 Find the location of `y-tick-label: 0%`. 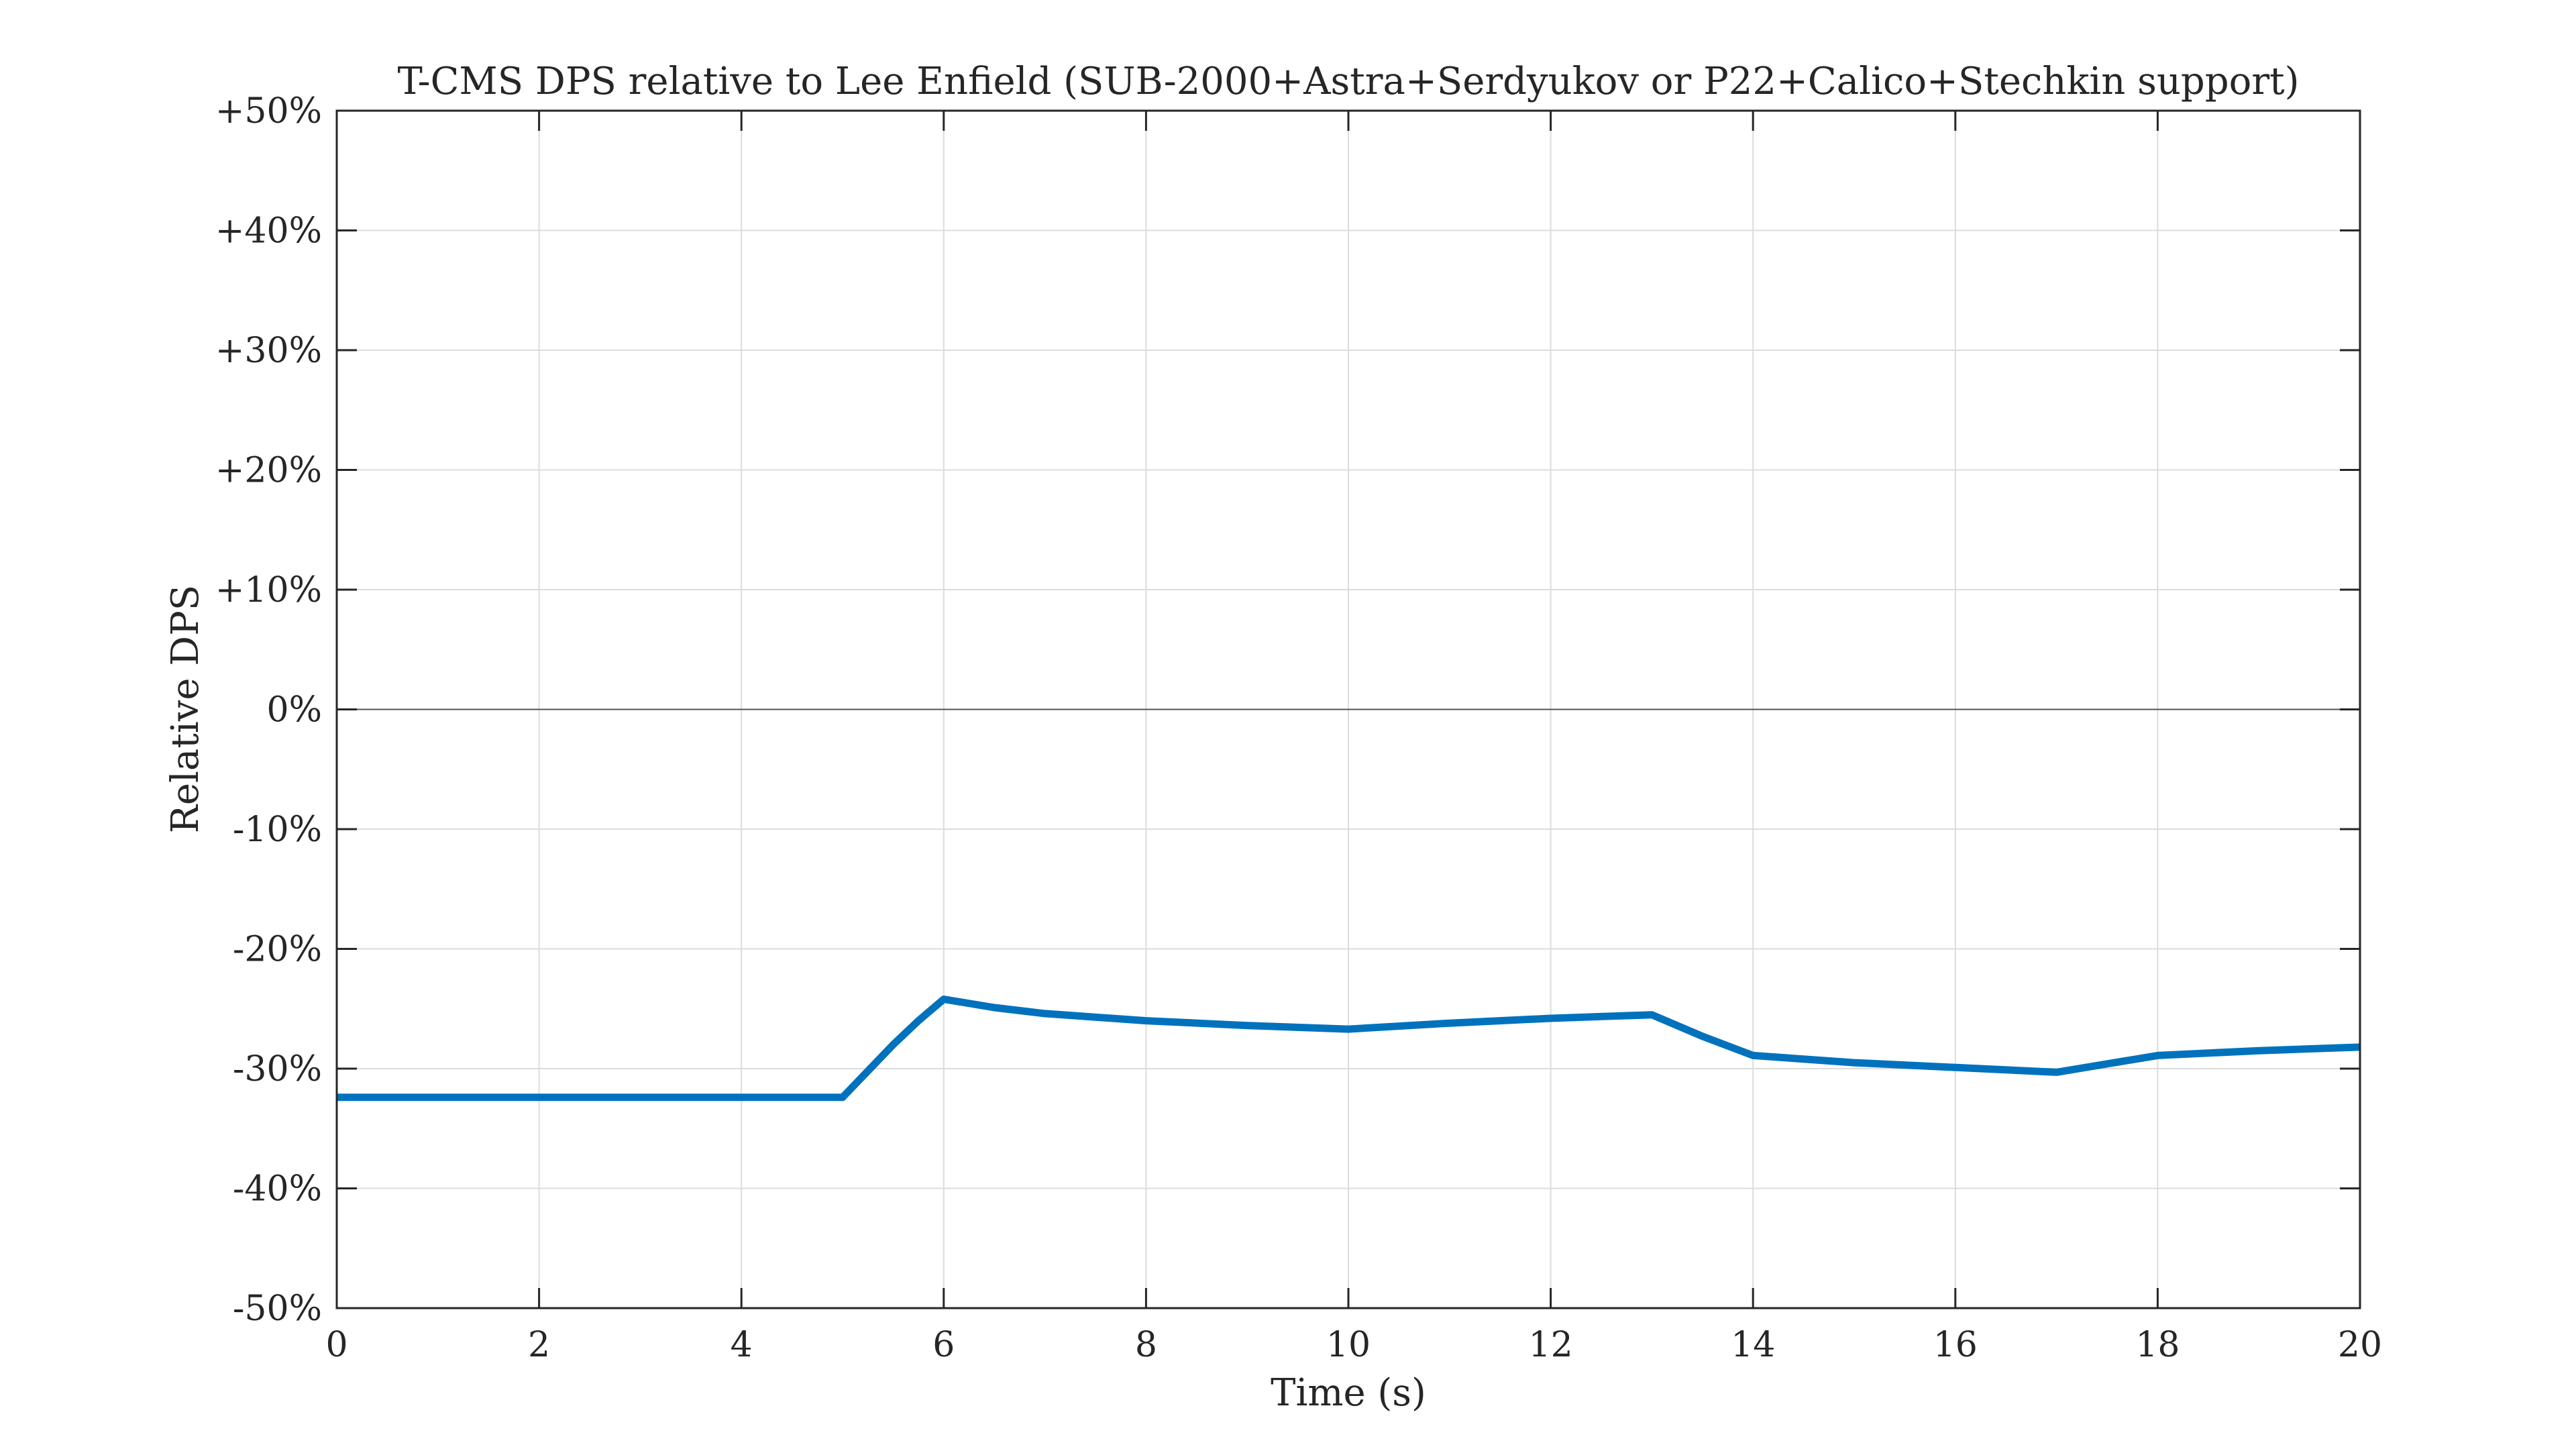

y-tick-label: 0% is located at coordinates (295, 710).